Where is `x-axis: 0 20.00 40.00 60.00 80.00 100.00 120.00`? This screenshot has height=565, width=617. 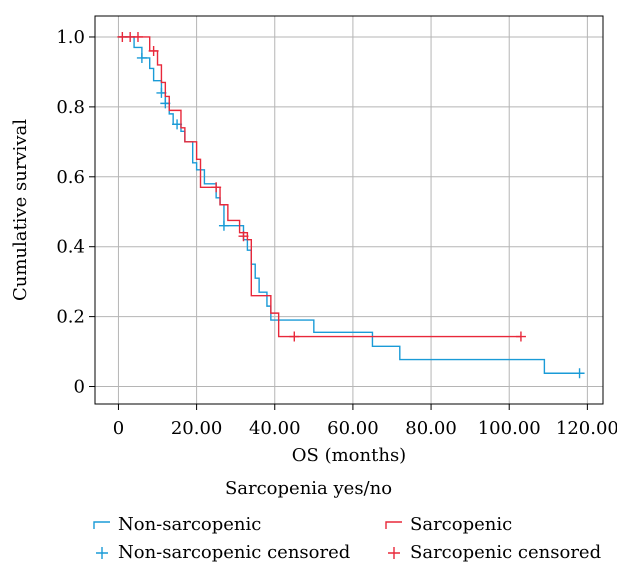
x-axis: 0 20.00 40.00 60.00 80.00 100.00 120.00 is located at coordinates (365, 421).